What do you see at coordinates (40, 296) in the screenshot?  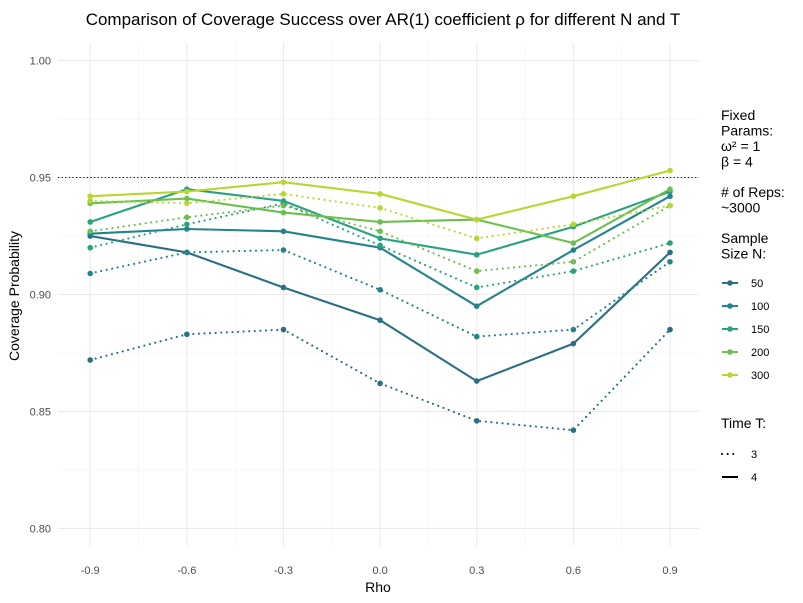 I see `y-tick-label: 0.90` at bounding box center [40, 296].